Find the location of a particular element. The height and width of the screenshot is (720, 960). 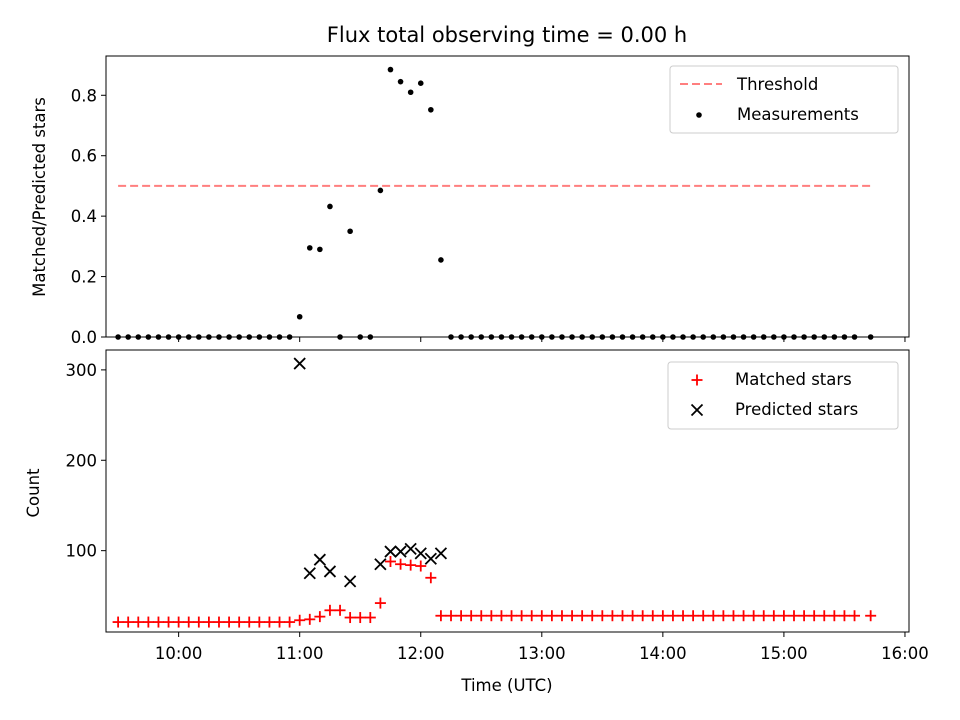

top-y-tick-label: 0.4 is located at coordinates (84, 216).